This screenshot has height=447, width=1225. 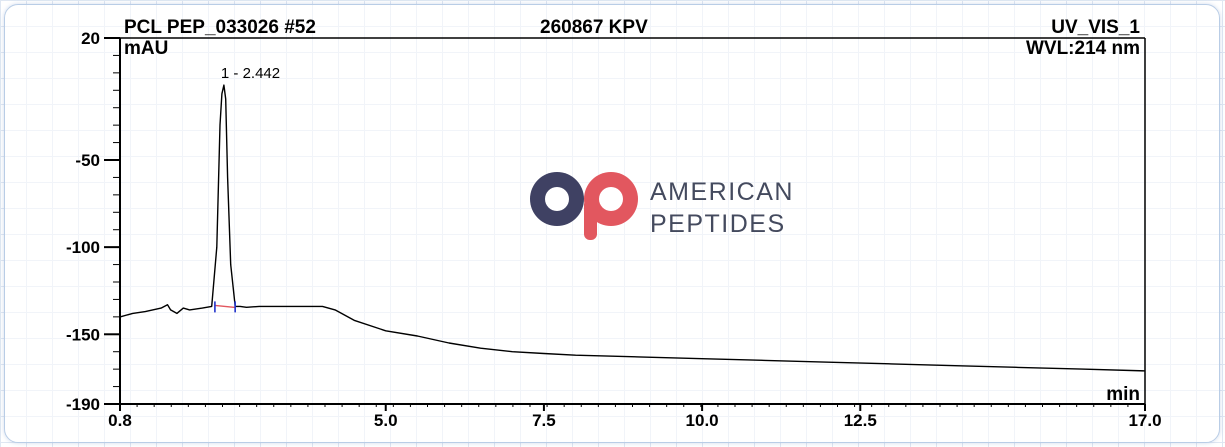 What do you see at coordinates (90, 38) in the screenshot?
I see `y-tick-label: 20` at bounding box center [90, 38].